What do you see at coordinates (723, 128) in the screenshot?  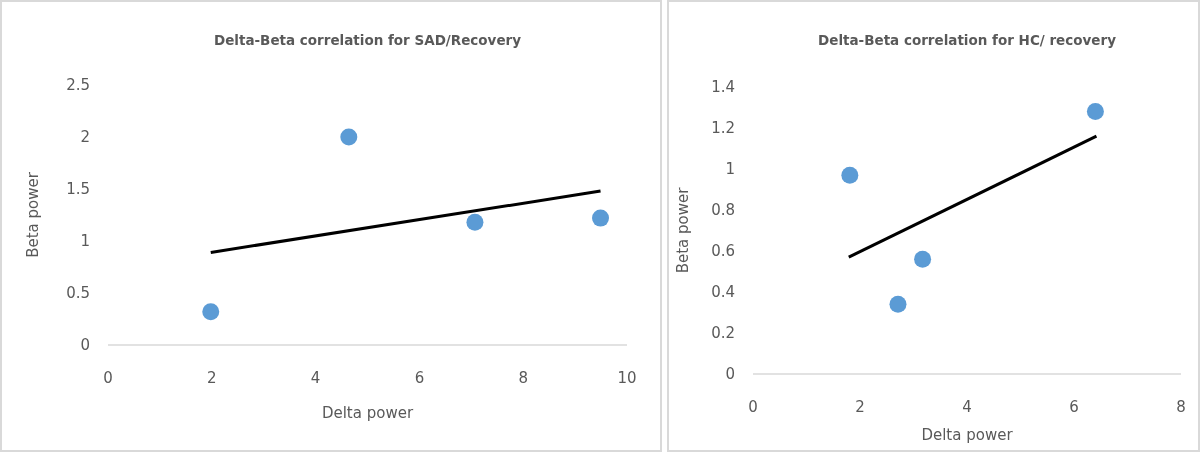 I see `y-tick-label: 1.2` at bounding box center [723, 128].